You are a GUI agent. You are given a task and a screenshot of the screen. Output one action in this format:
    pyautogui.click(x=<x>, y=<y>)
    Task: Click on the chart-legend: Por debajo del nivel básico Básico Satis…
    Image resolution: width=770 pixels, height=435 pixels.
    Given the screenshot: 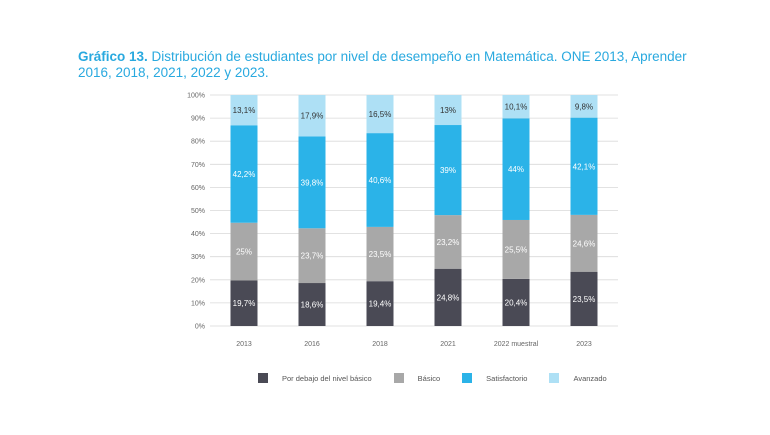 What is the action you would take?
    pyautogui.click(x=443, y=378)
    